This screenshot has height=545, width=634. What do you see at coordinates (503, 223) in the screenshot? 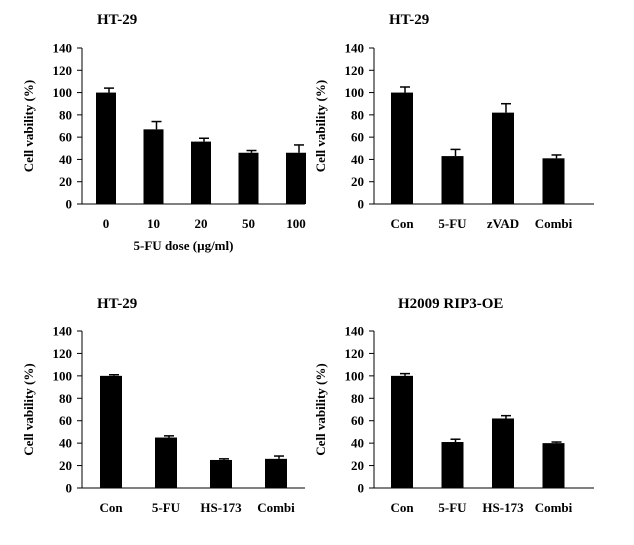
I see `x-tick-label: zVAD` at bounding box center [503, 223].